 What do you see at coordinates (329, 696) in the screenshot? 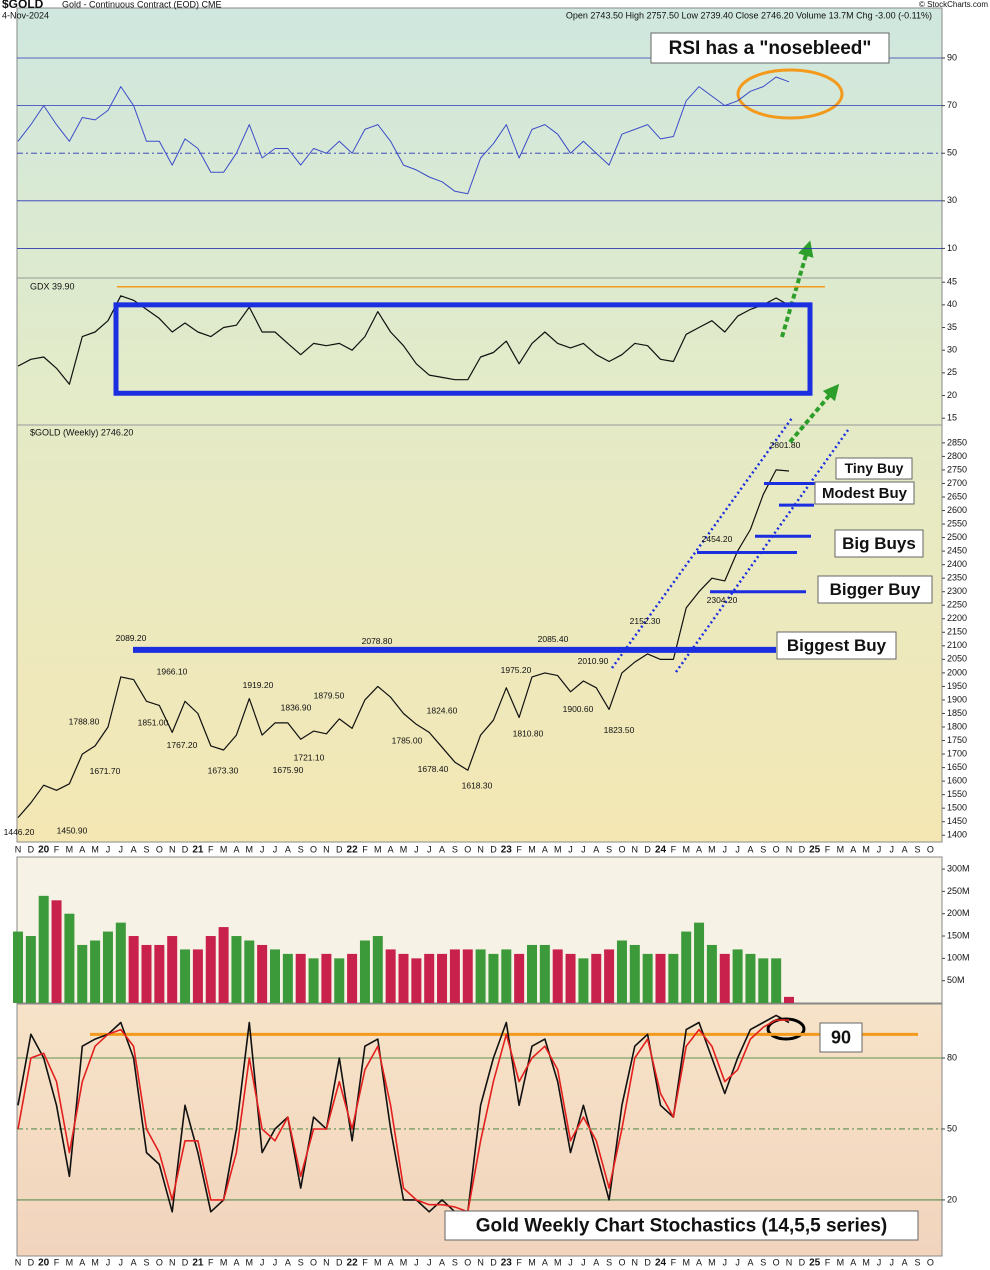
I see `price-label: 1879.50` at bounding box center [329, 696].